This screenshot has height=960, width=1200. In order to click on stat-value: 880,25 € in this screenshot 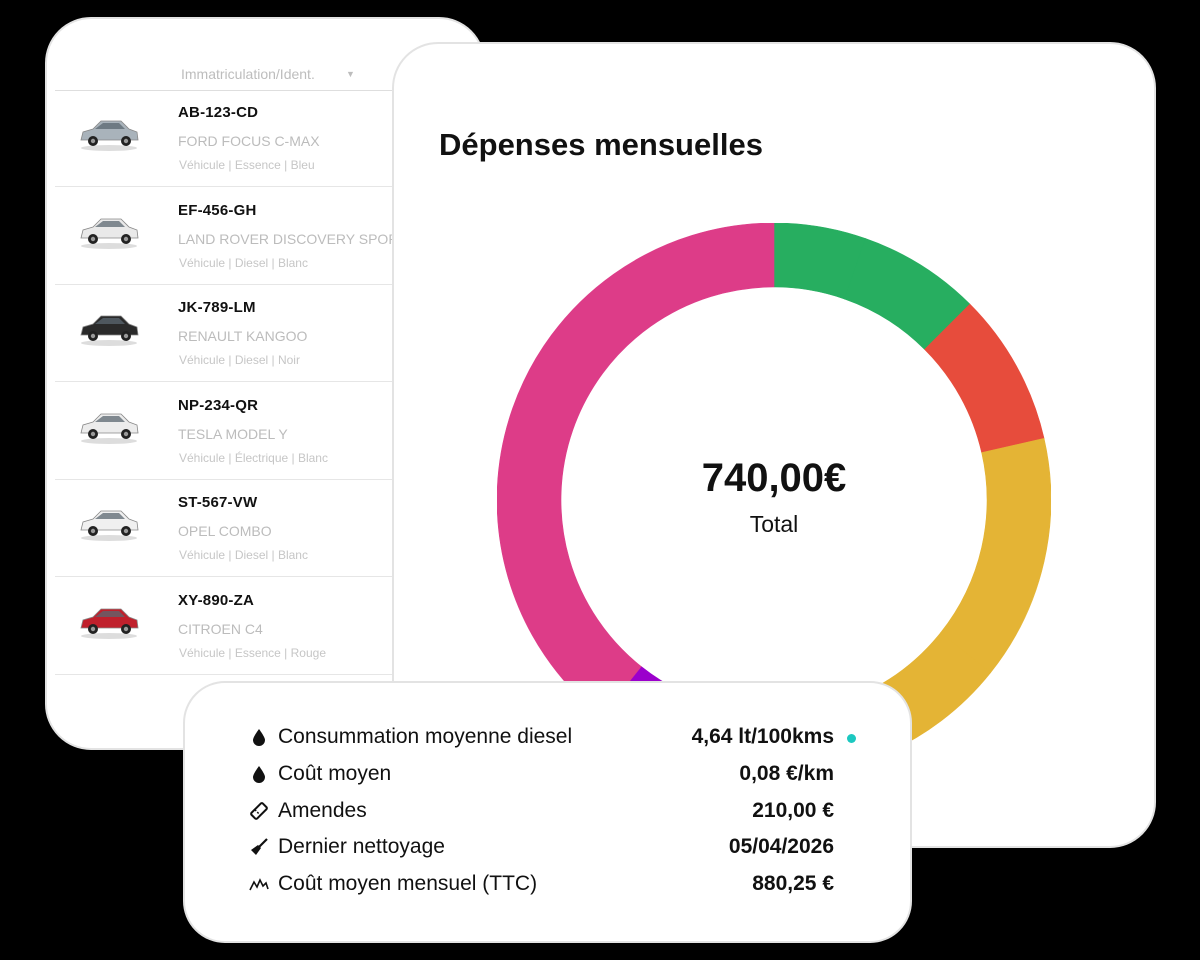, I will do `click(793, 884)`.